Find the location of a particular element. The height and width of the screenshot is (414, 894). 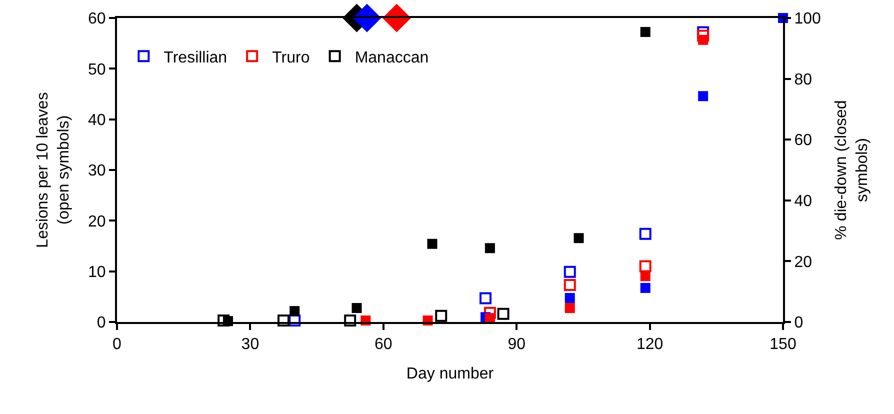

y-tick-label: 10 is located at coordinates (97, 272).